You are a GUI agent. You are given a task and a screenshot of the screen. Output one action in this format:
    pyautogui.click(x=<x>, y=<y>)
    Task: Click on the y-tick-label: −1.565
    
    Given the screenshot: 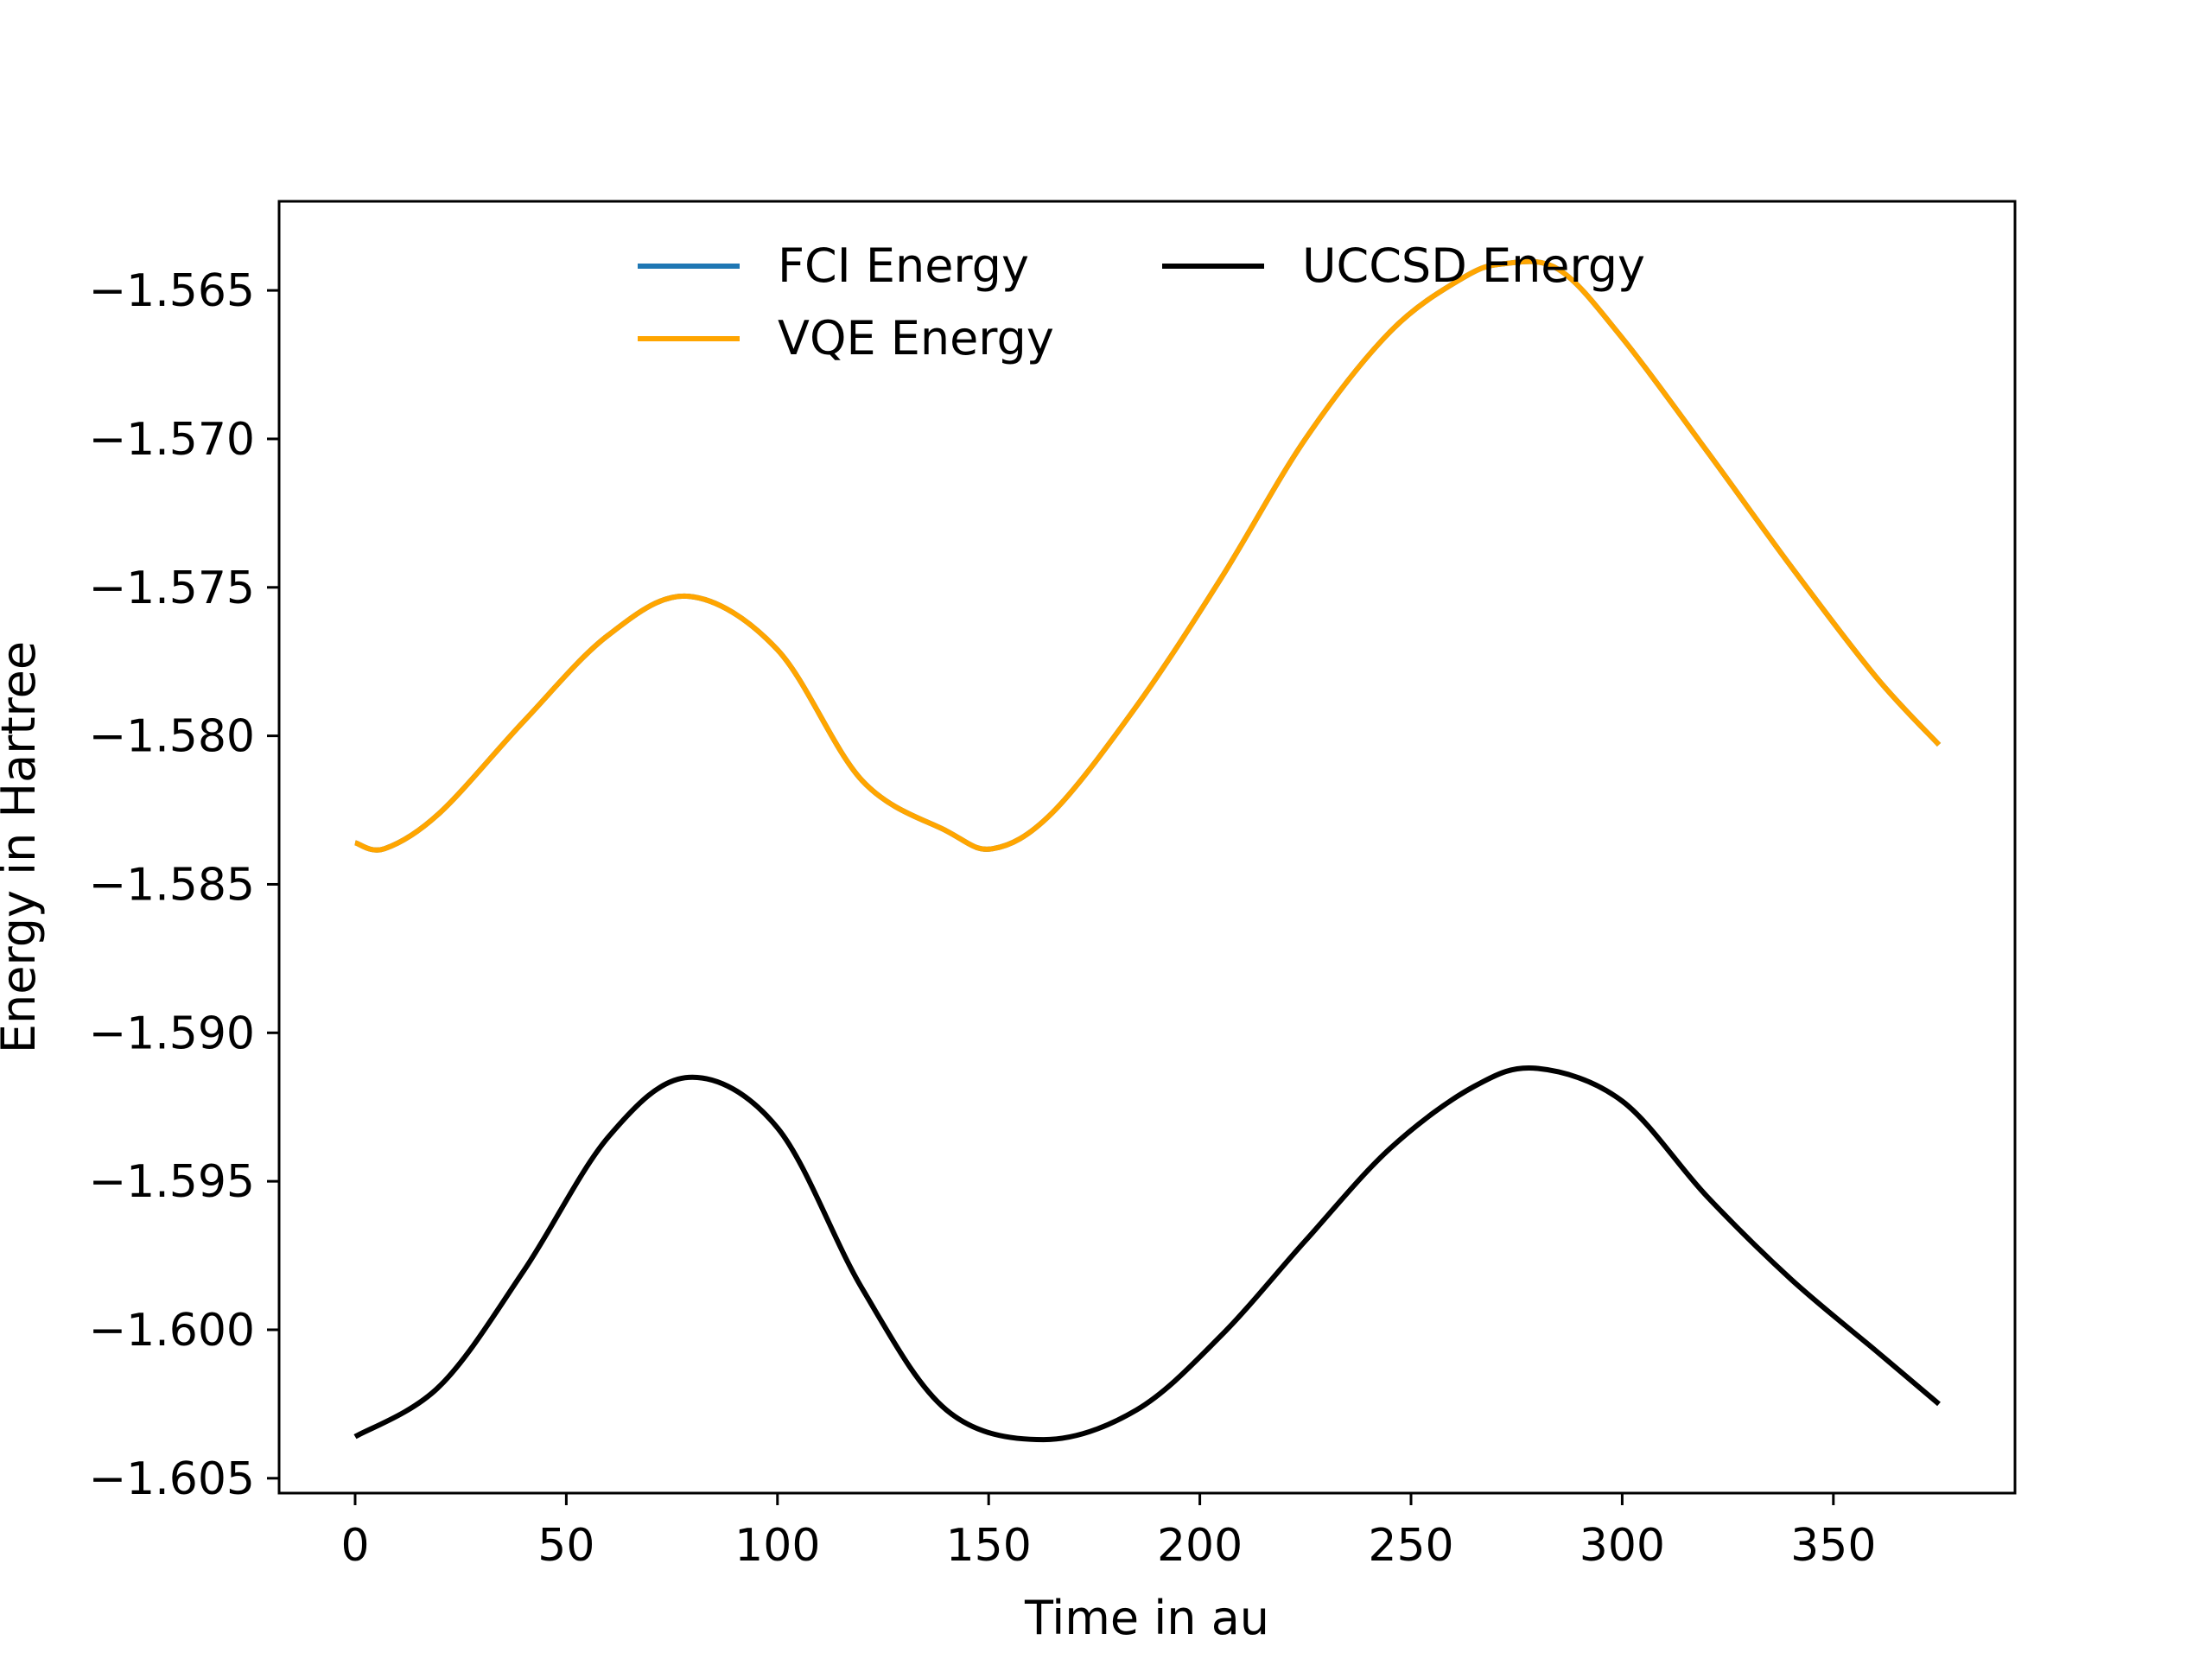 What is the action you would take?
    pyautogui.click(x=172, y=291)
    